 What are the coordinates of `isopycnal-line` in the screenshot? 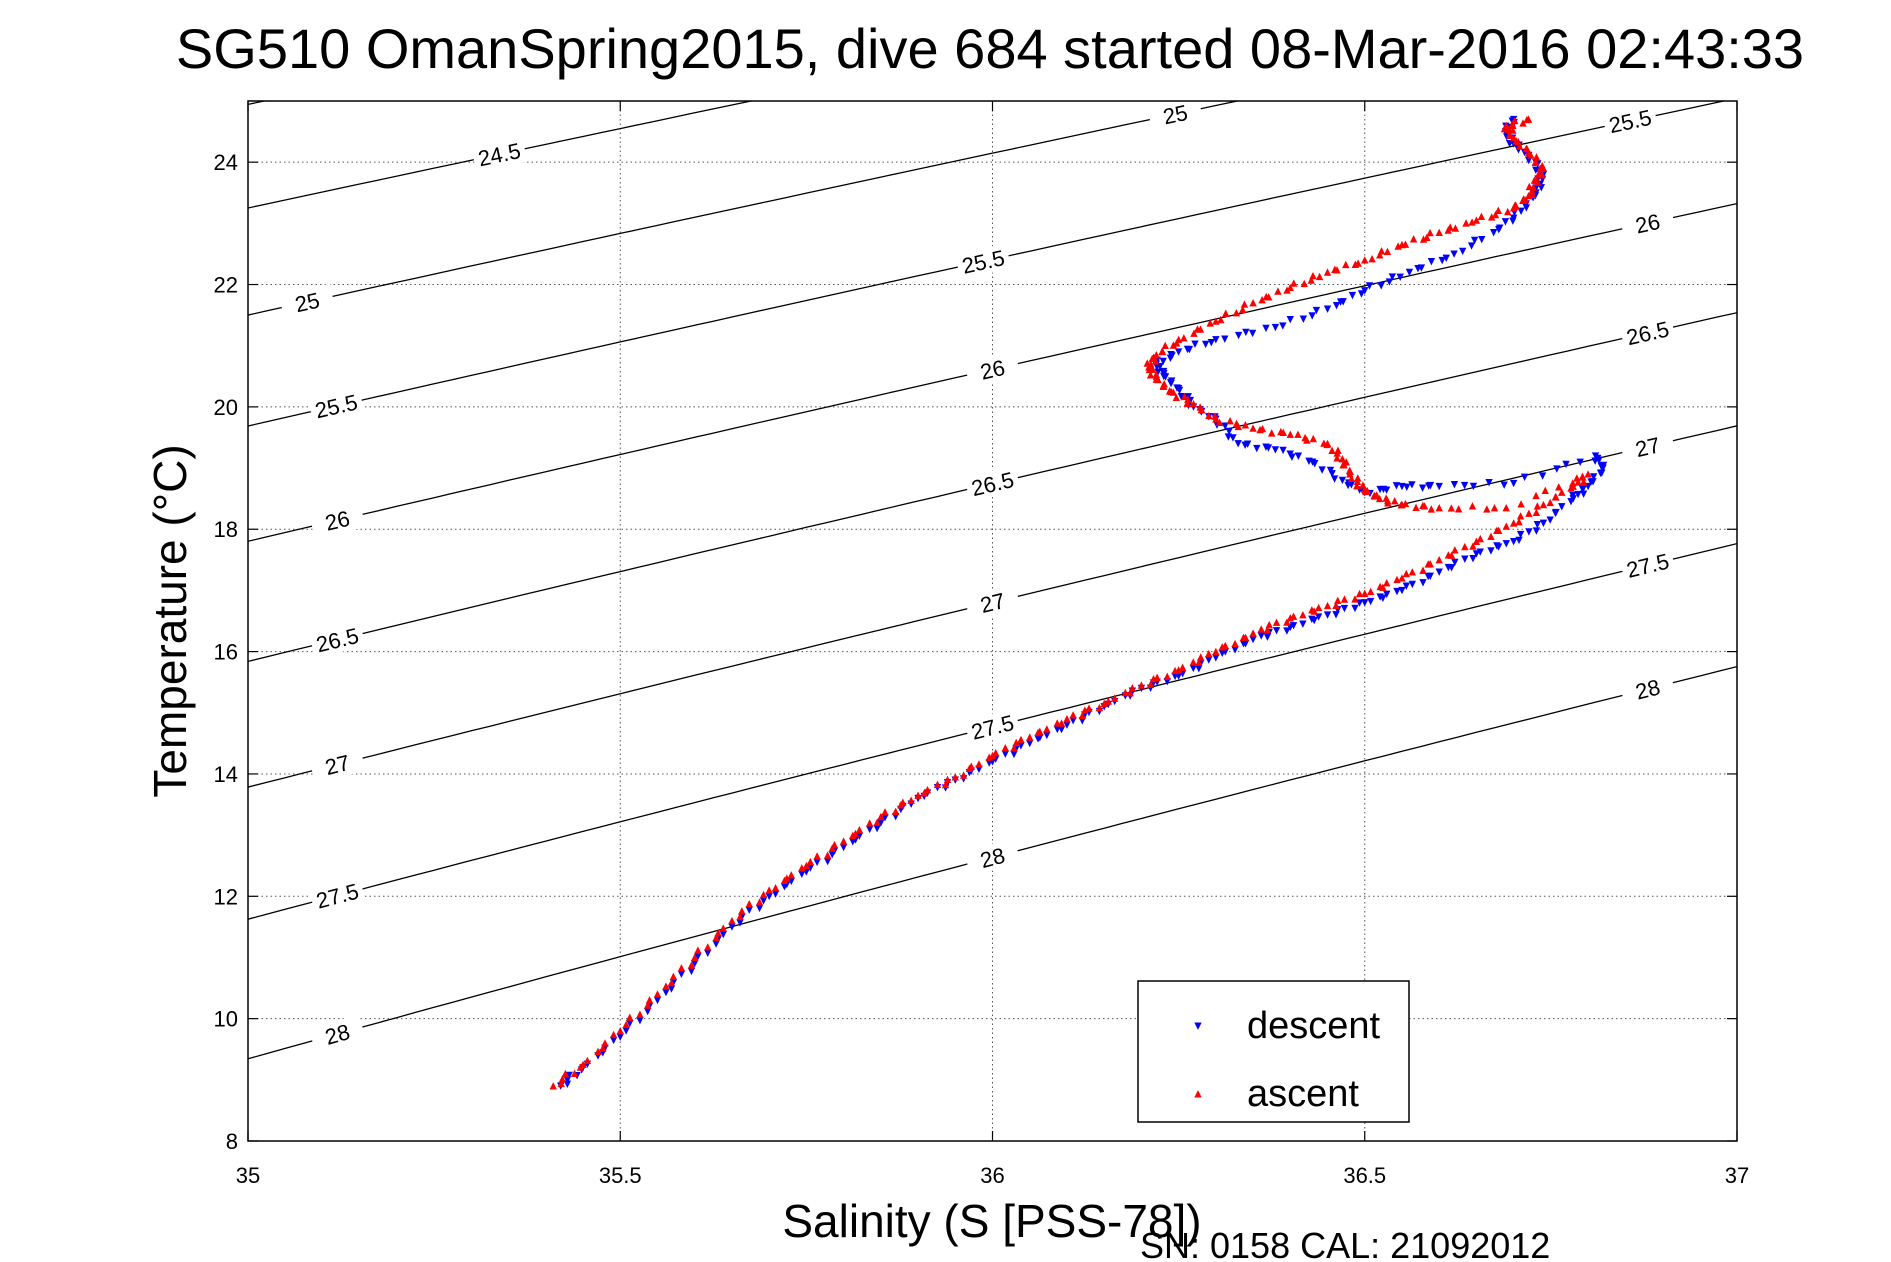 It's located at (744, 208).